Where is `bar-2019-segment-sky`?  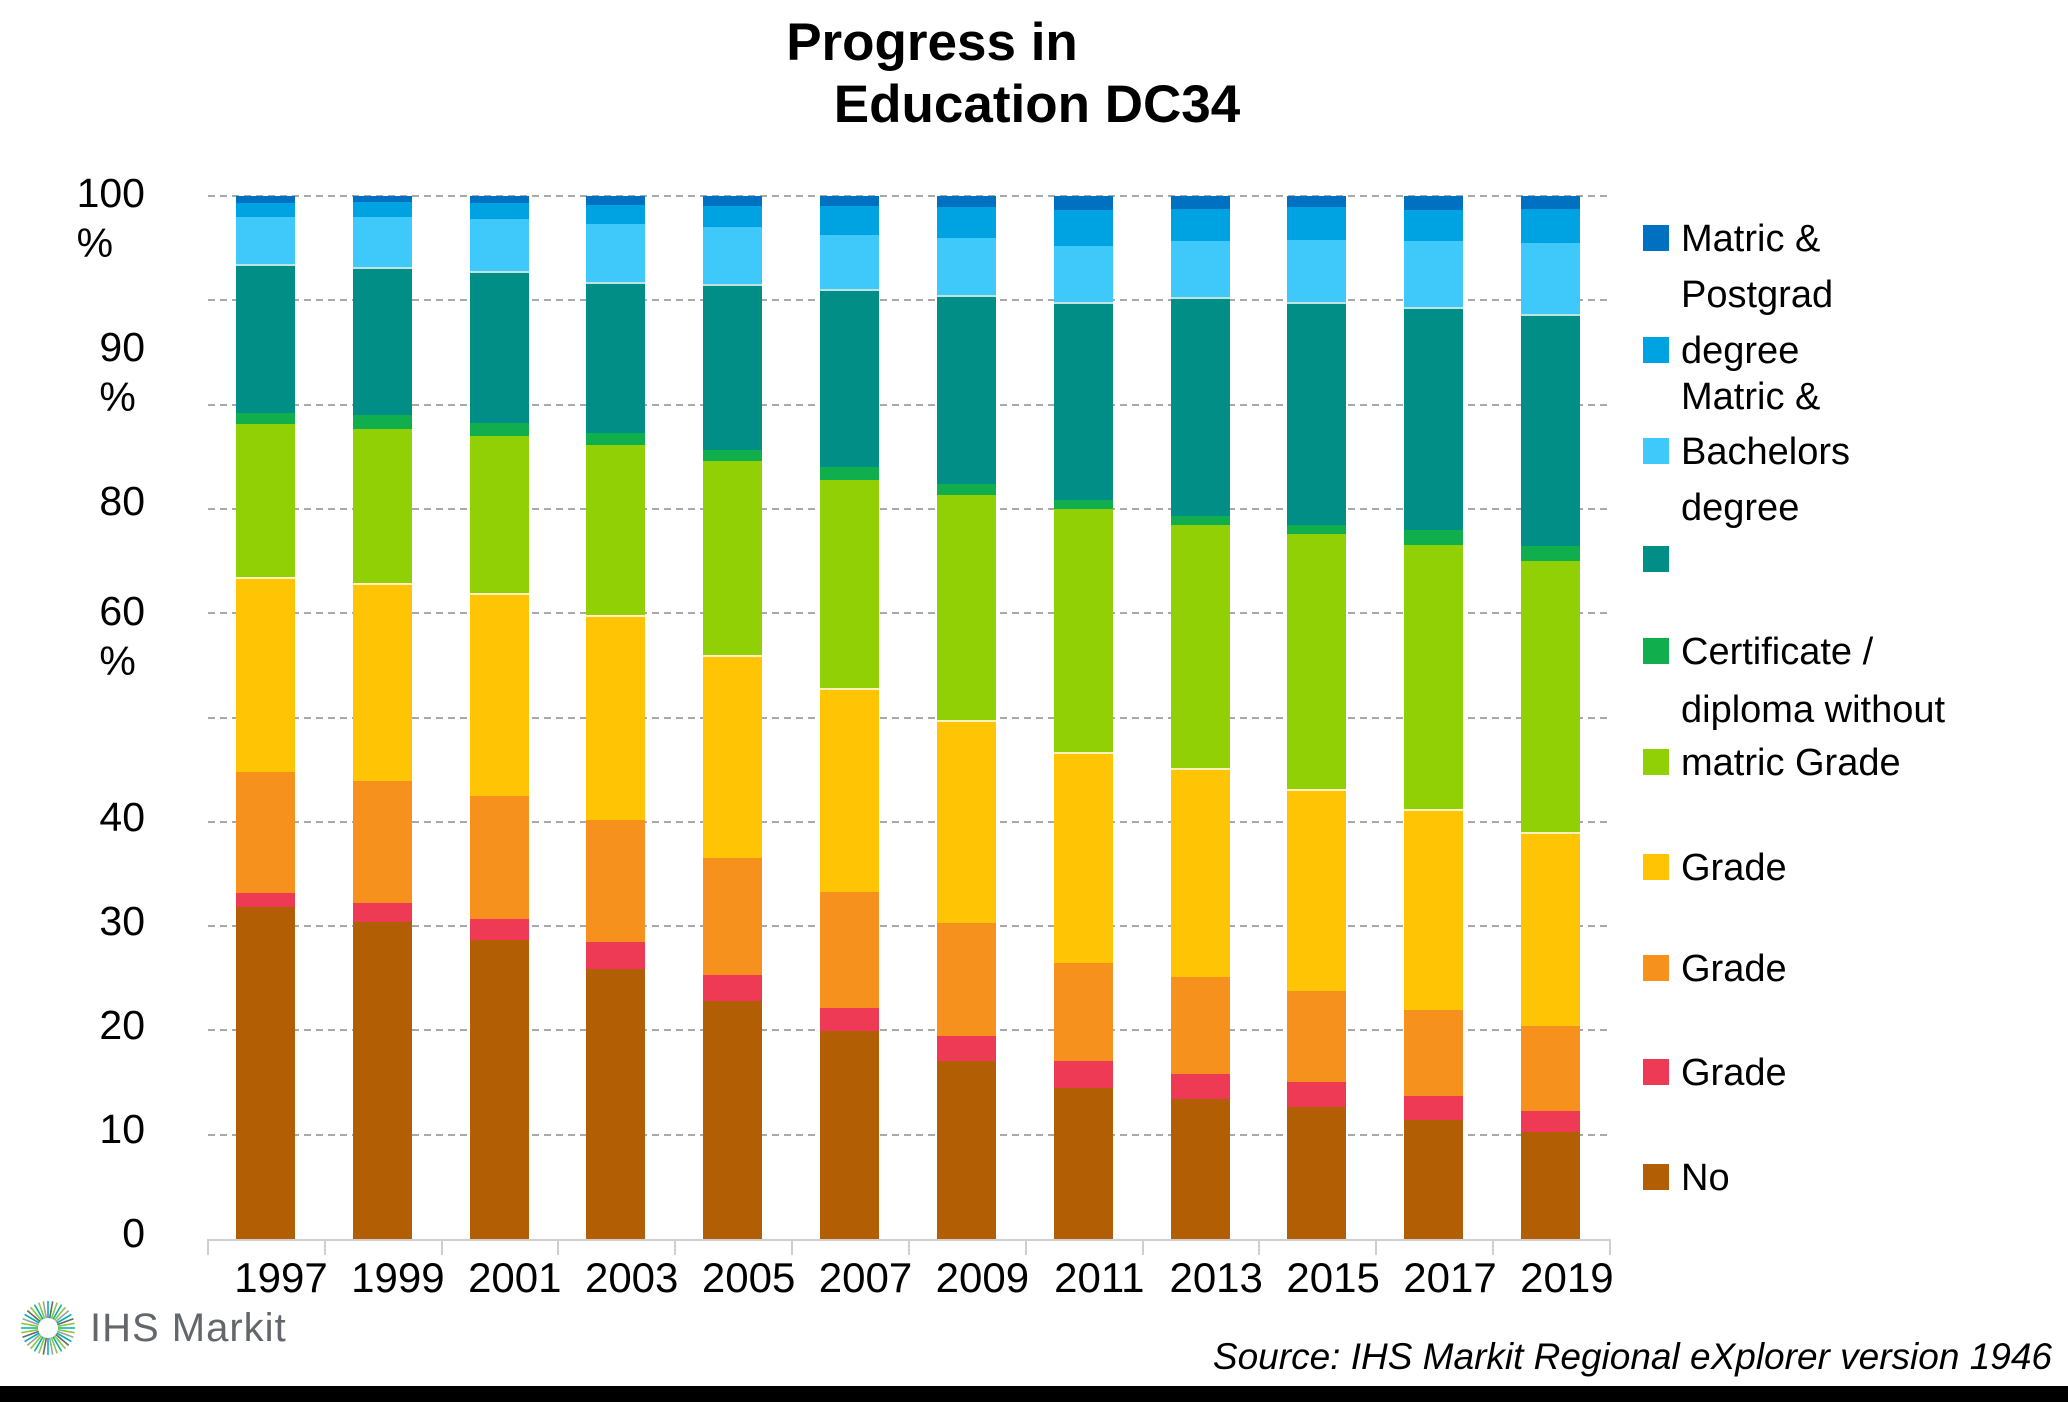 bar-2019-segment-sky is located at coordinates (1551, 278).